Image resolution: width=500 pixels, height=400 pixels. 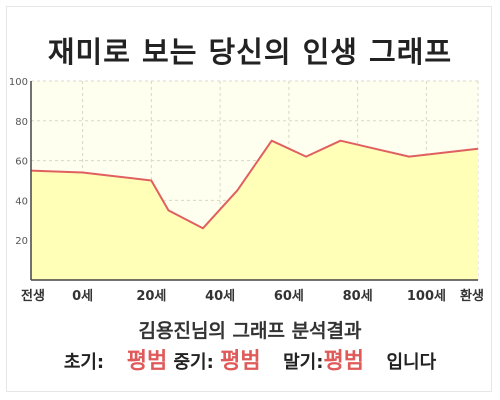 What do you see at coordinates (220, 296) in the screenshot?
I see `x-tick-label: 40세` at bounding box center [220, 296].